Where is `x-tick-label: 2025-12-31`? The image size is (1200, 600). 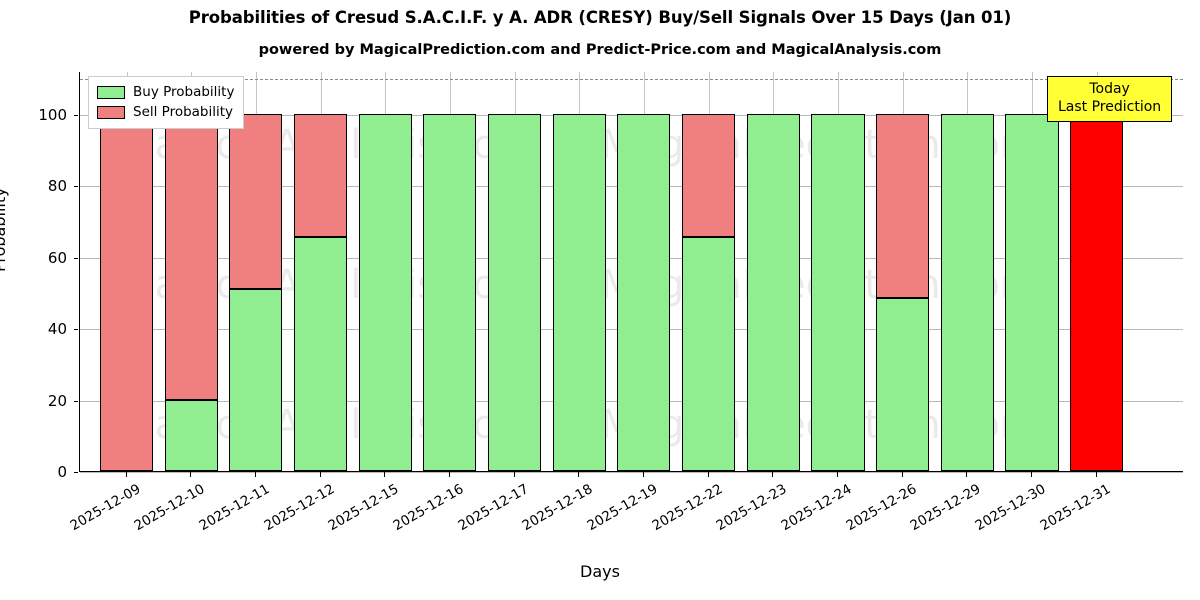
x-tick-label: 2025-12-31 is located at coordinates (1075, 508).